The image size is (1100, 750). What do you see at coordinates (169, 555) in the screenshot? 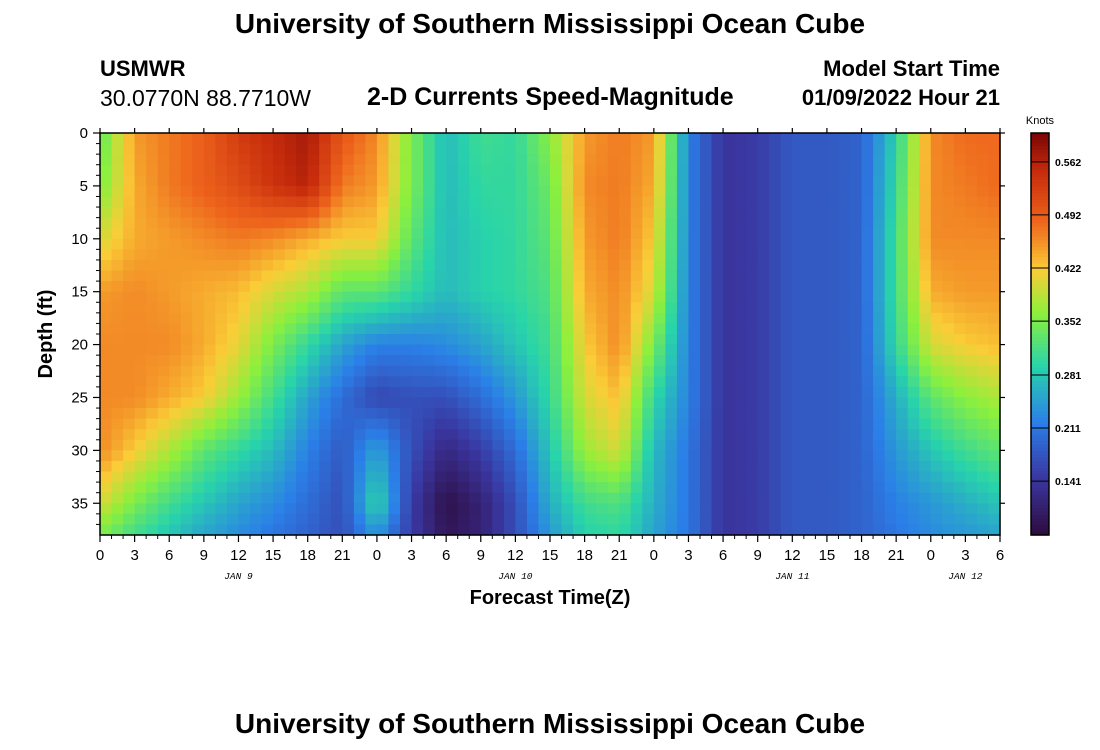
I see `x-tick-label: 6` at bounding box center [169, 555].